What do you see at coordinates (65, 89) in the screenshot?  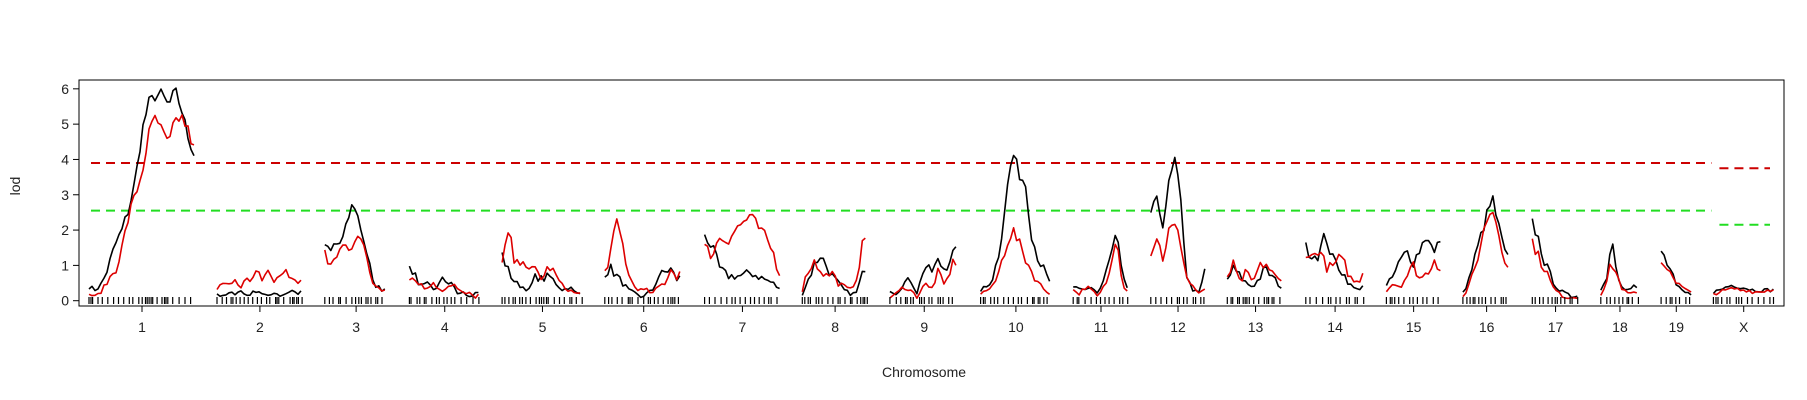 I see `y-tick-label: 6` at bounding box center [65, 89].